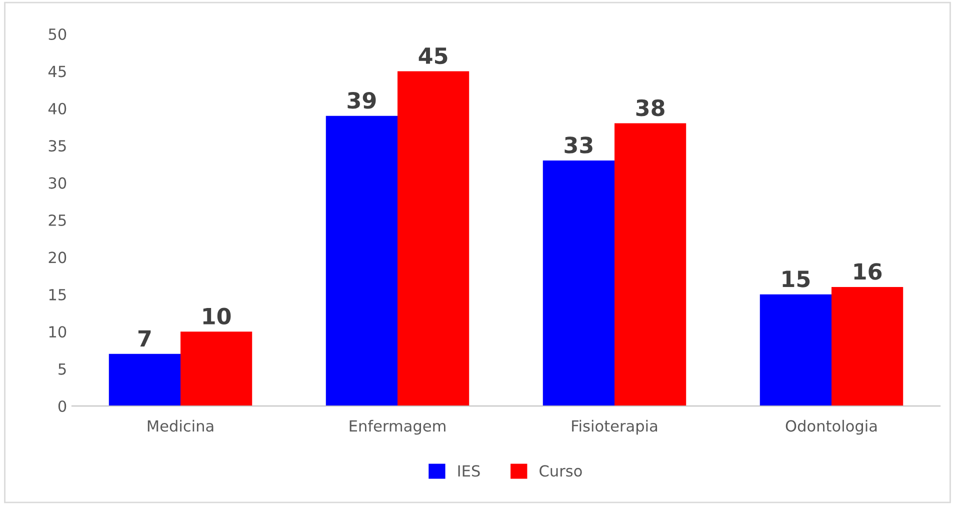  What do you see at coordinates (57, 108) in the screenshot?
I see `y-tick-label: 40` at bounding box center [57, 108].